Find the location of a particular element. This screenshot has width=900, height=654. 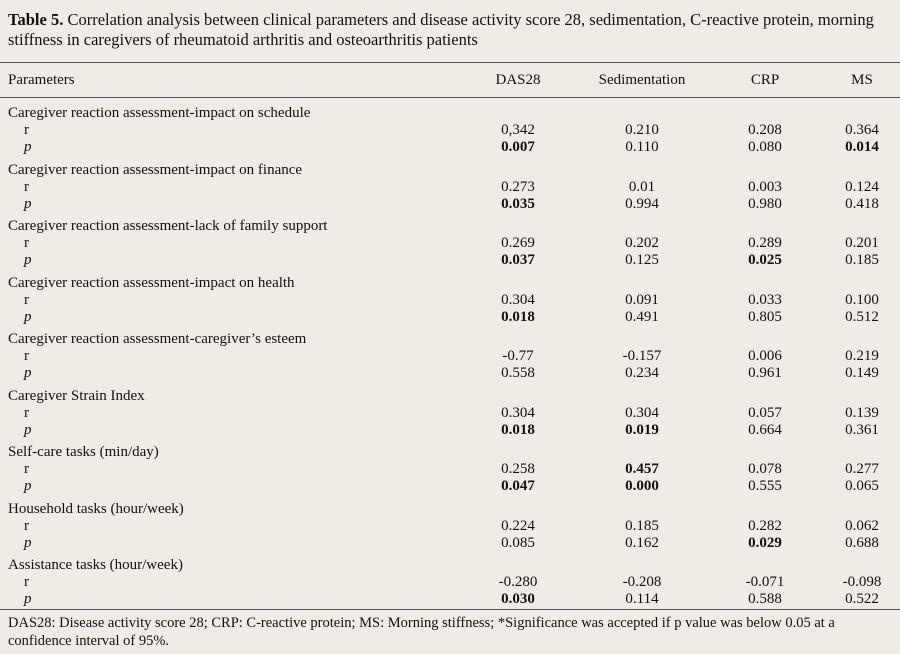

column-header: Sedimentation is located at coordinates (642, 80).